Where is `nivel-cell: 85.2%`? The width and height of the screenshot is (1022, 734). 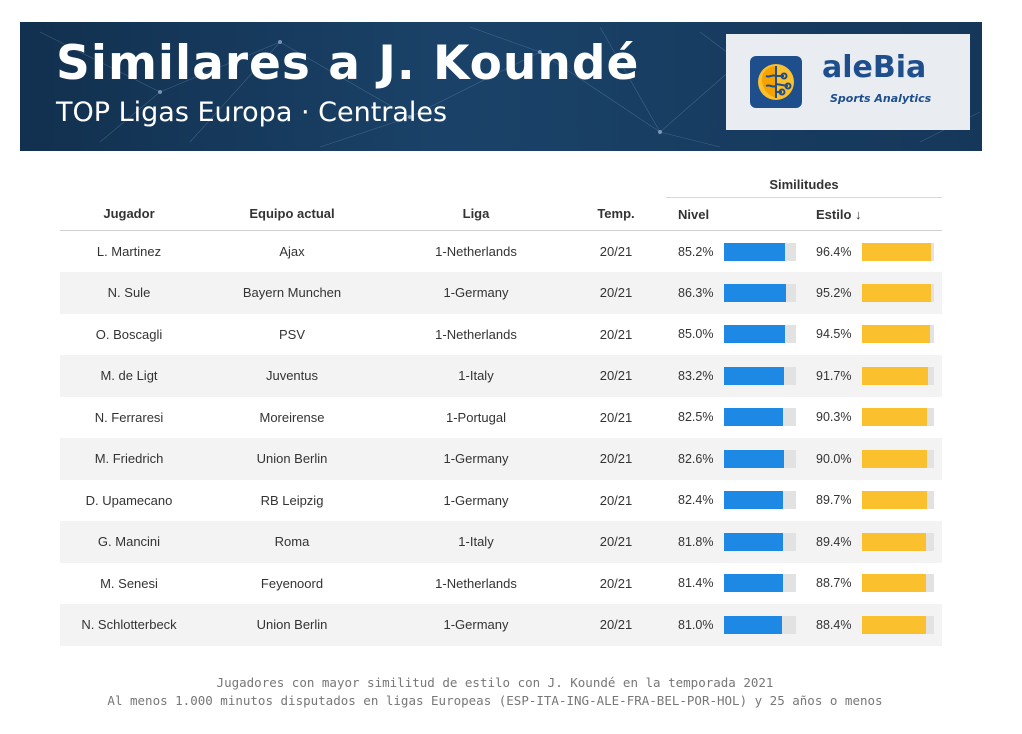
nivel-cell: 85.2% is located at coordinates (735, 252).